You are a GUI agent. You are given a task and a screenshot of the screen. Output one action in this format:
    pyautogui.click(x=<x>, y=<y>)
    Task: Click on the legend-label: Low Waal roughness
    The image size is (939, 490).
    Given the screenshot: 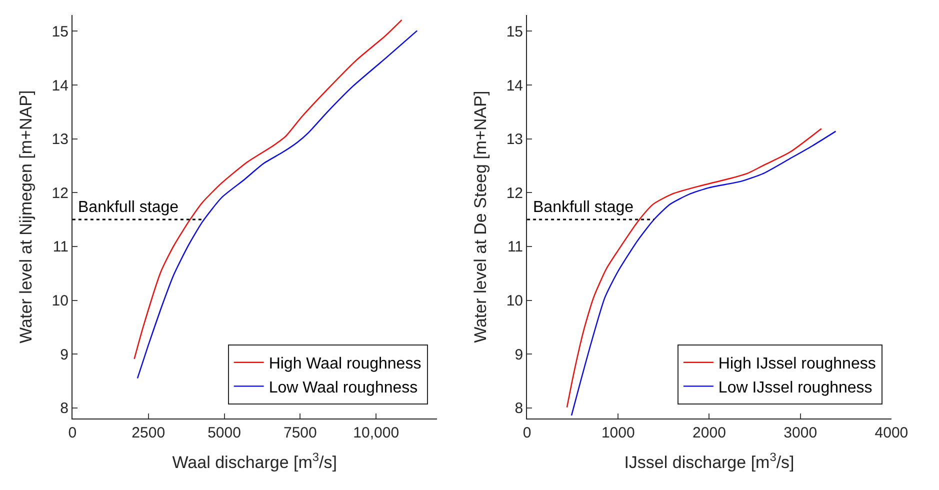 What is the action you would take?
    pyautogui.click(x=343, y=387)
    